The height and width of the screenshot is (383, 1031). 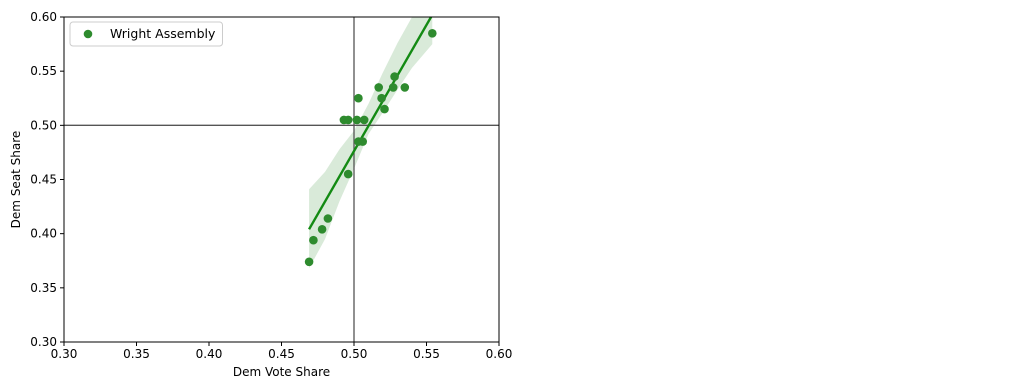 What do you see at coordinates (64, 354) in the screenshot?
I see `x-tick-label: 0.30` at bounding box center [64, 354].